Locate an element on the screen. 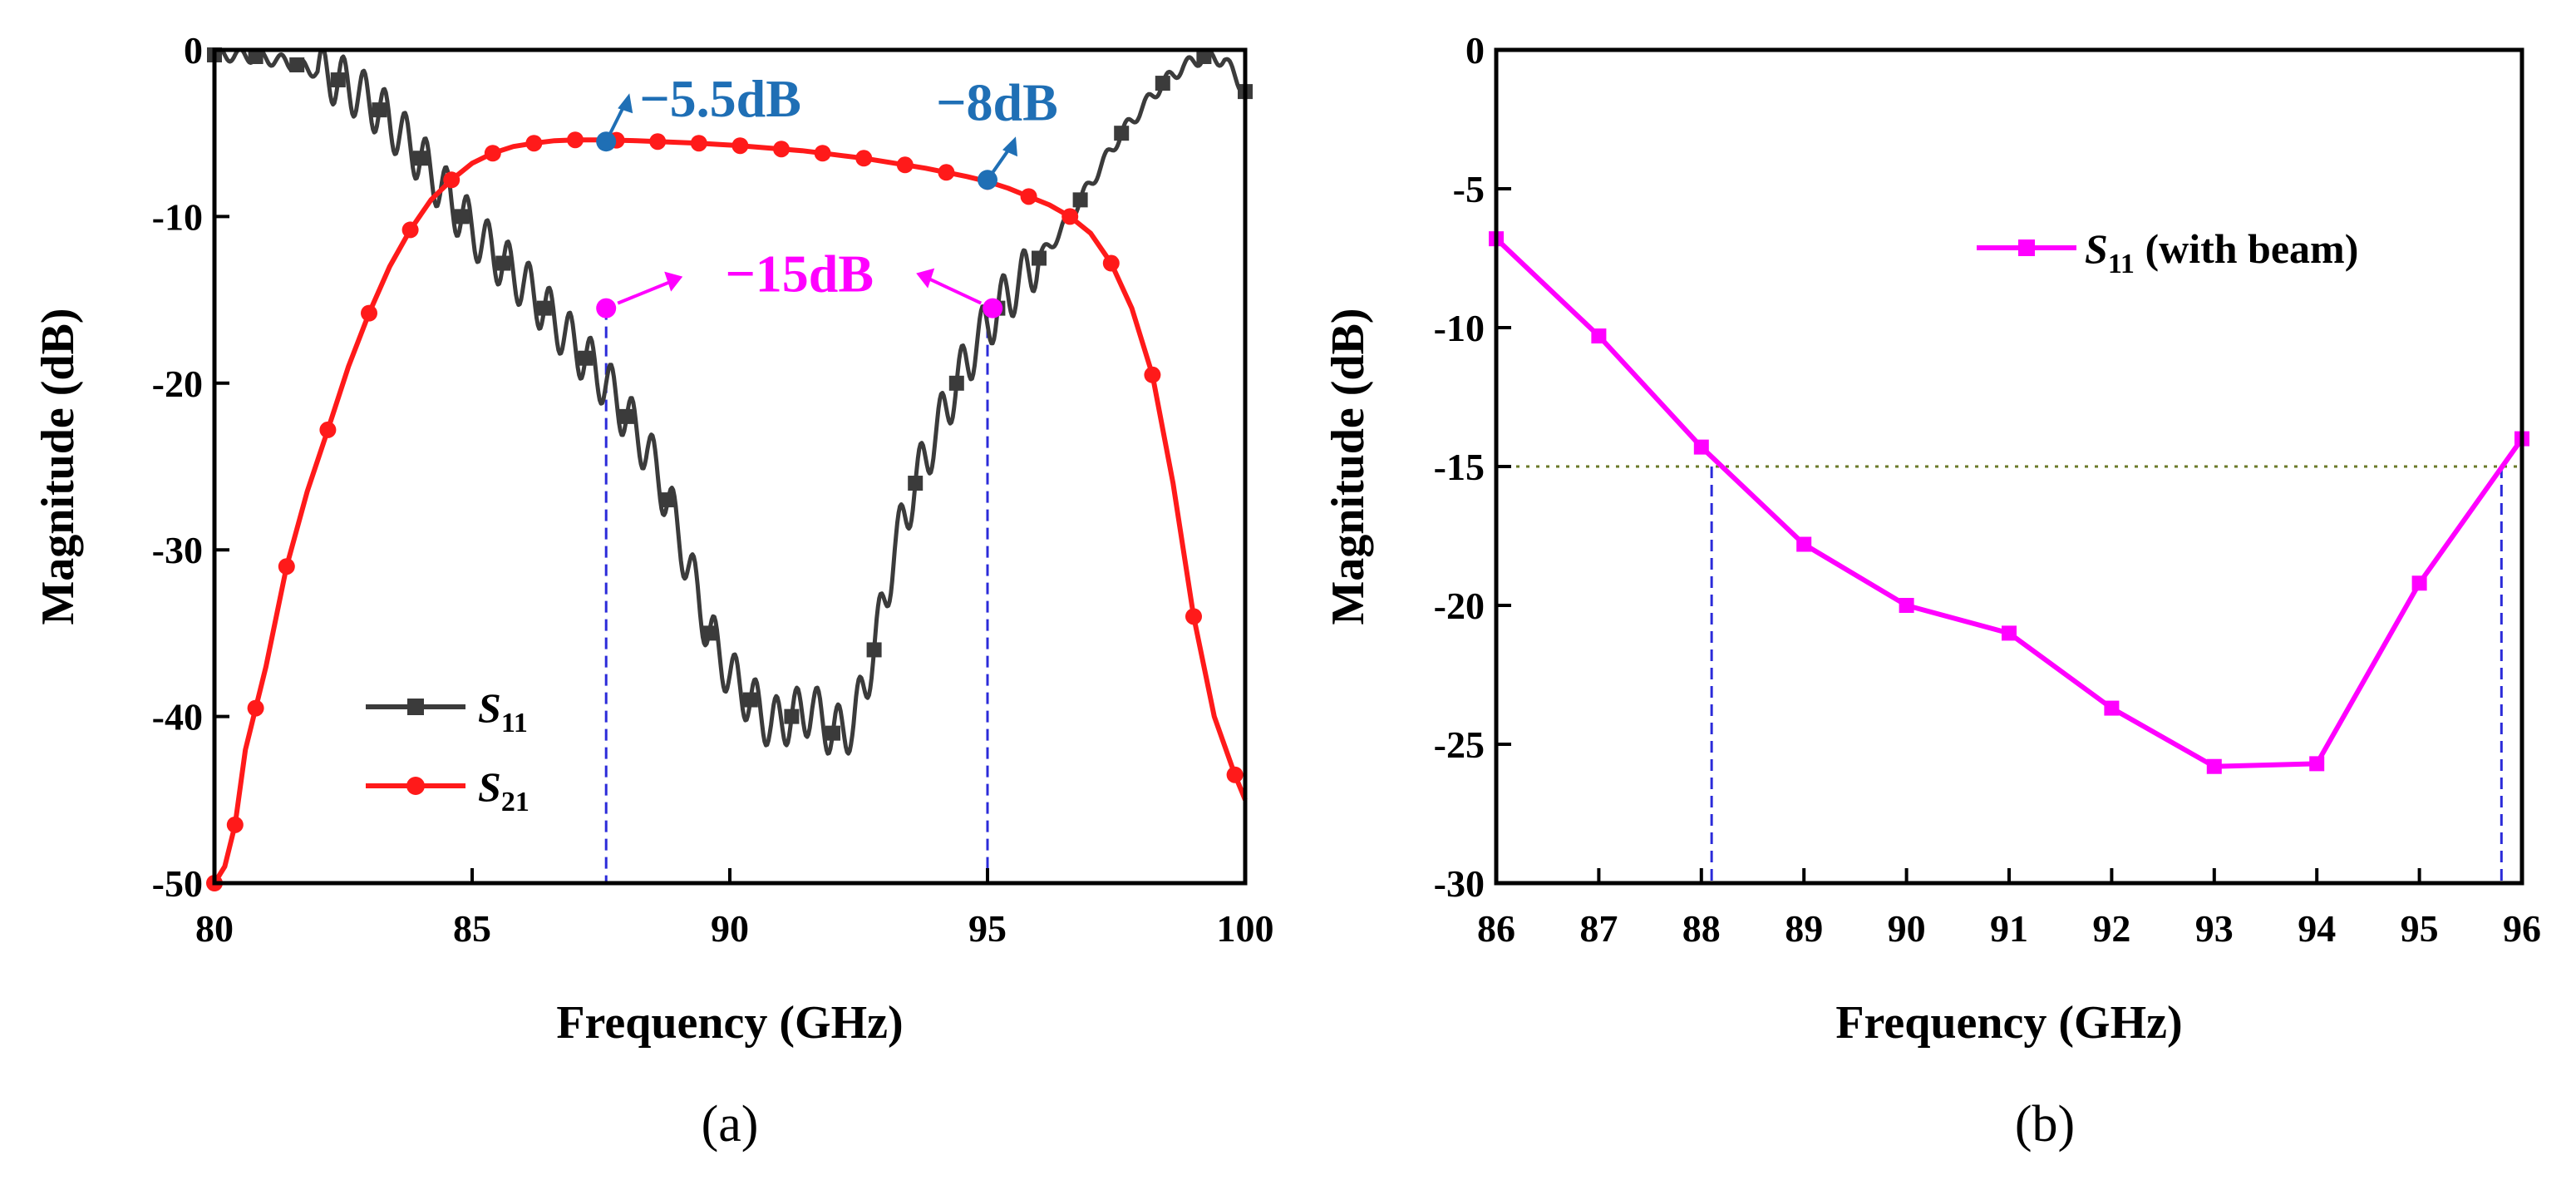 The width and height of the screenshot is (2576, 1180). x-tick-label: 85 is located at coordinates (472, 929).